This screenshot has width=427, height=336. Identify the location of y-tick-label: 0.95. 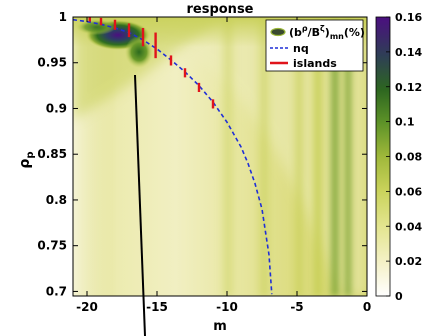
(52, 63).